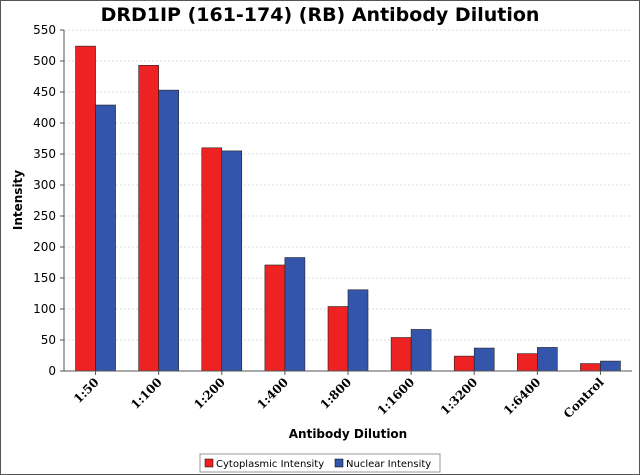 This screenshot has width=640, height=475. What do you see at coordinates (44, 30) in the screenshot?
I see `y-tick-label: 550` at bounding box center [44, 30].